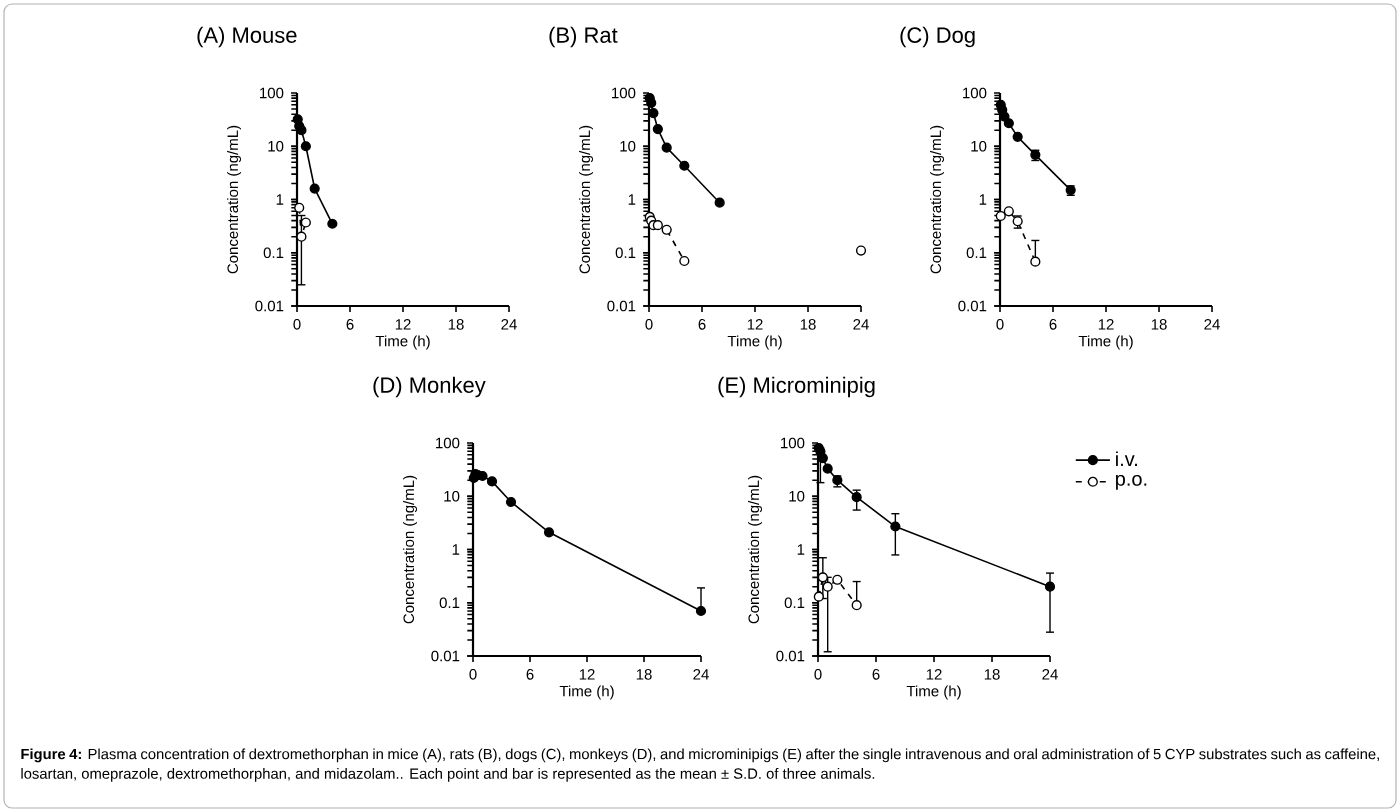  What do you see at coordinates (583, 37) in the screenshot?
I see `chart-title: (B) Rat` at bounding box center [583, 37].